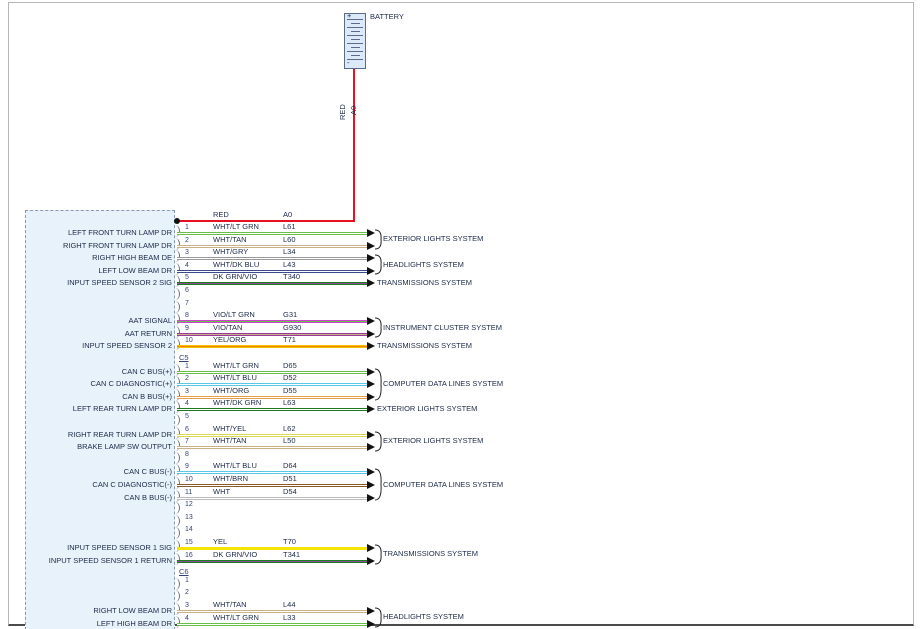 The height and width of the screenshot is (629, 922). Describe the element at coordinates (231, 252) in the screenshot. I see `wire-color-label: WHT/GRY` at that location.